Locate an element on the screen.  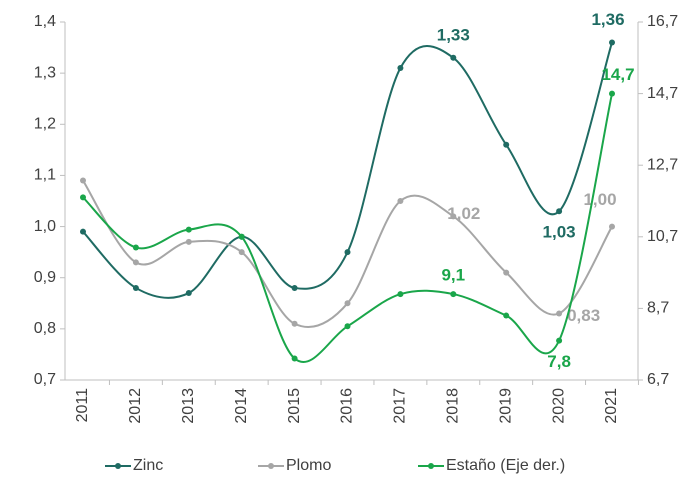
legend-label: Estaño (Eje der.) is located at coordinates (505, 465).